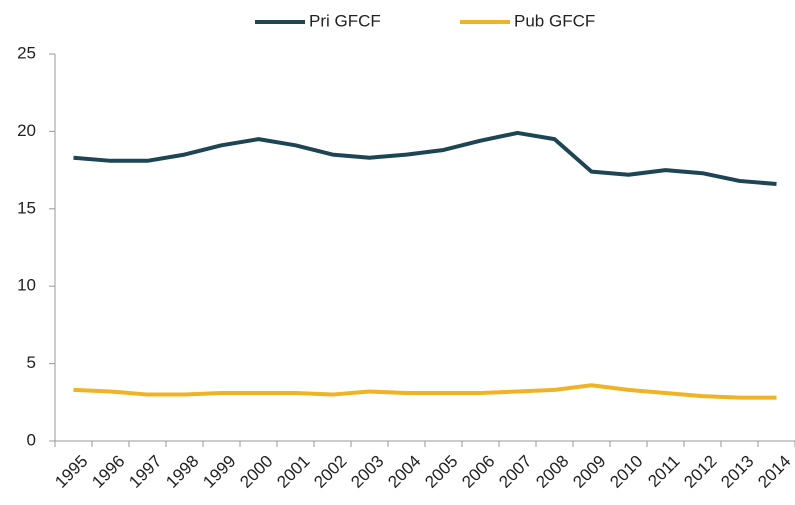 The image size is (795, 505). What do you see at coordinates (589, 472) in the screenshot?
I see `x-tick-label: 2009` at bounding box center [589, 472].